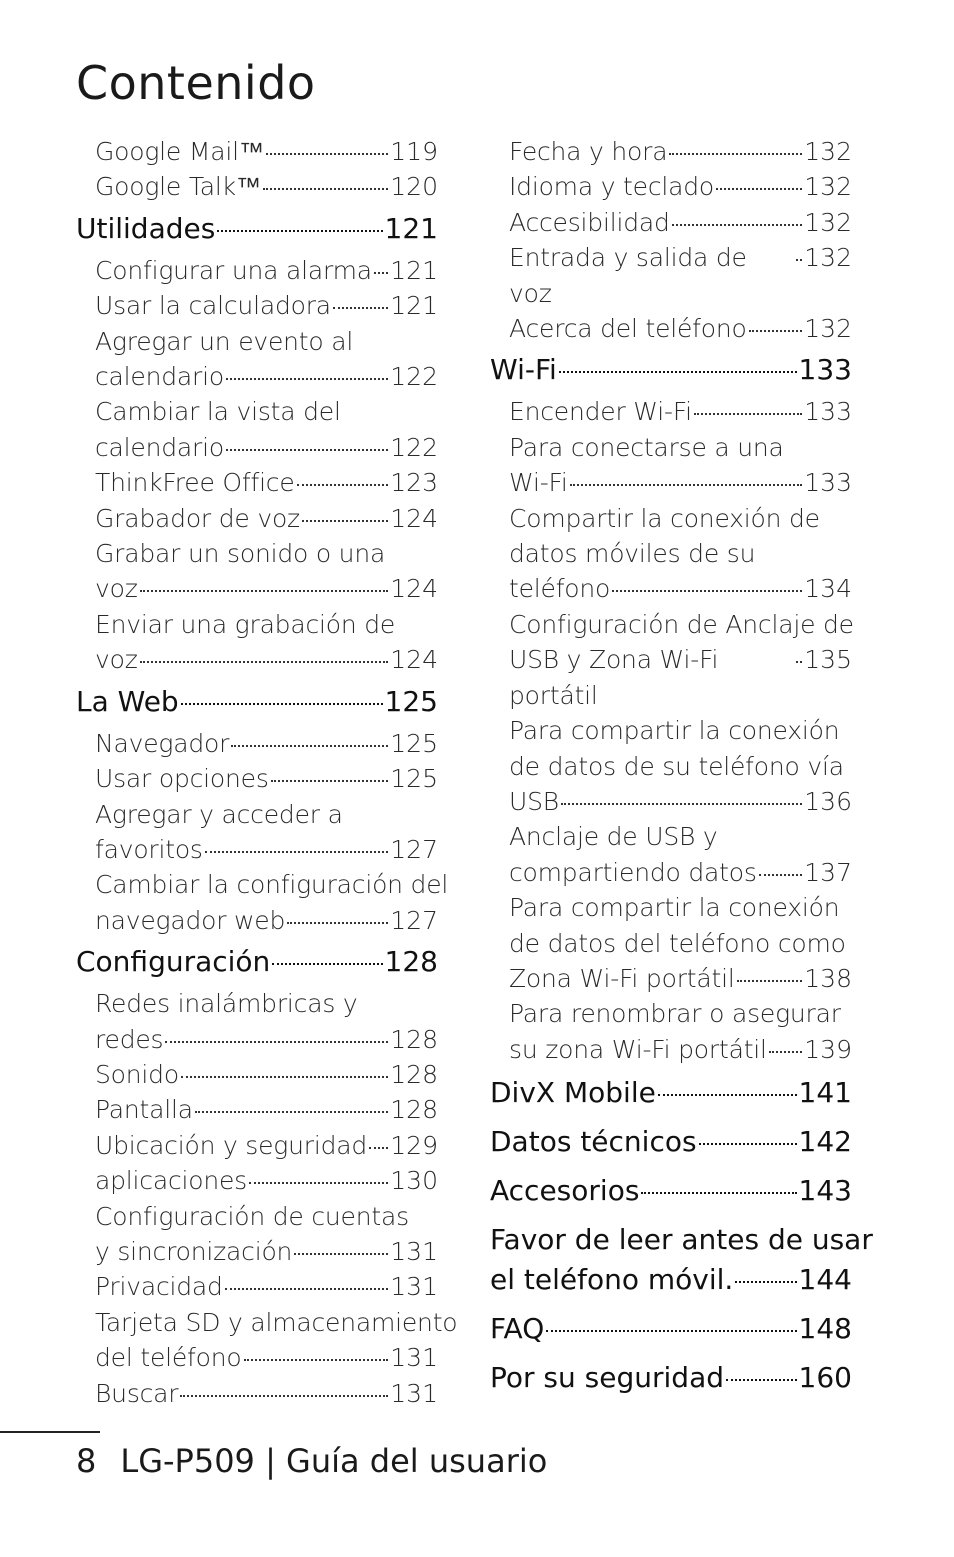 This screenshot has height=1557, width=954. Describe the element at coordinates (632, 554) in the screenshot. I see `toc-item-label-line: datos móviles de su` at that location.